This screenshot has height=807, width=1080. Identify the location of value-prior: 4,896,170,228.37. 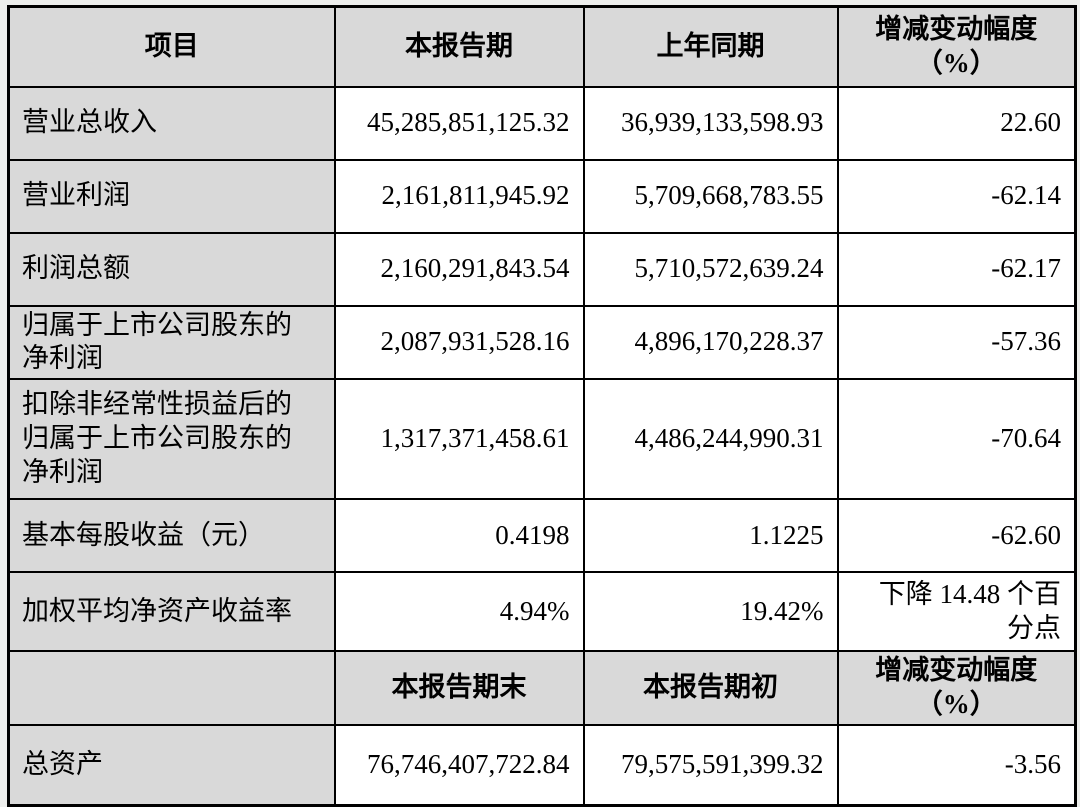
(710, 342).